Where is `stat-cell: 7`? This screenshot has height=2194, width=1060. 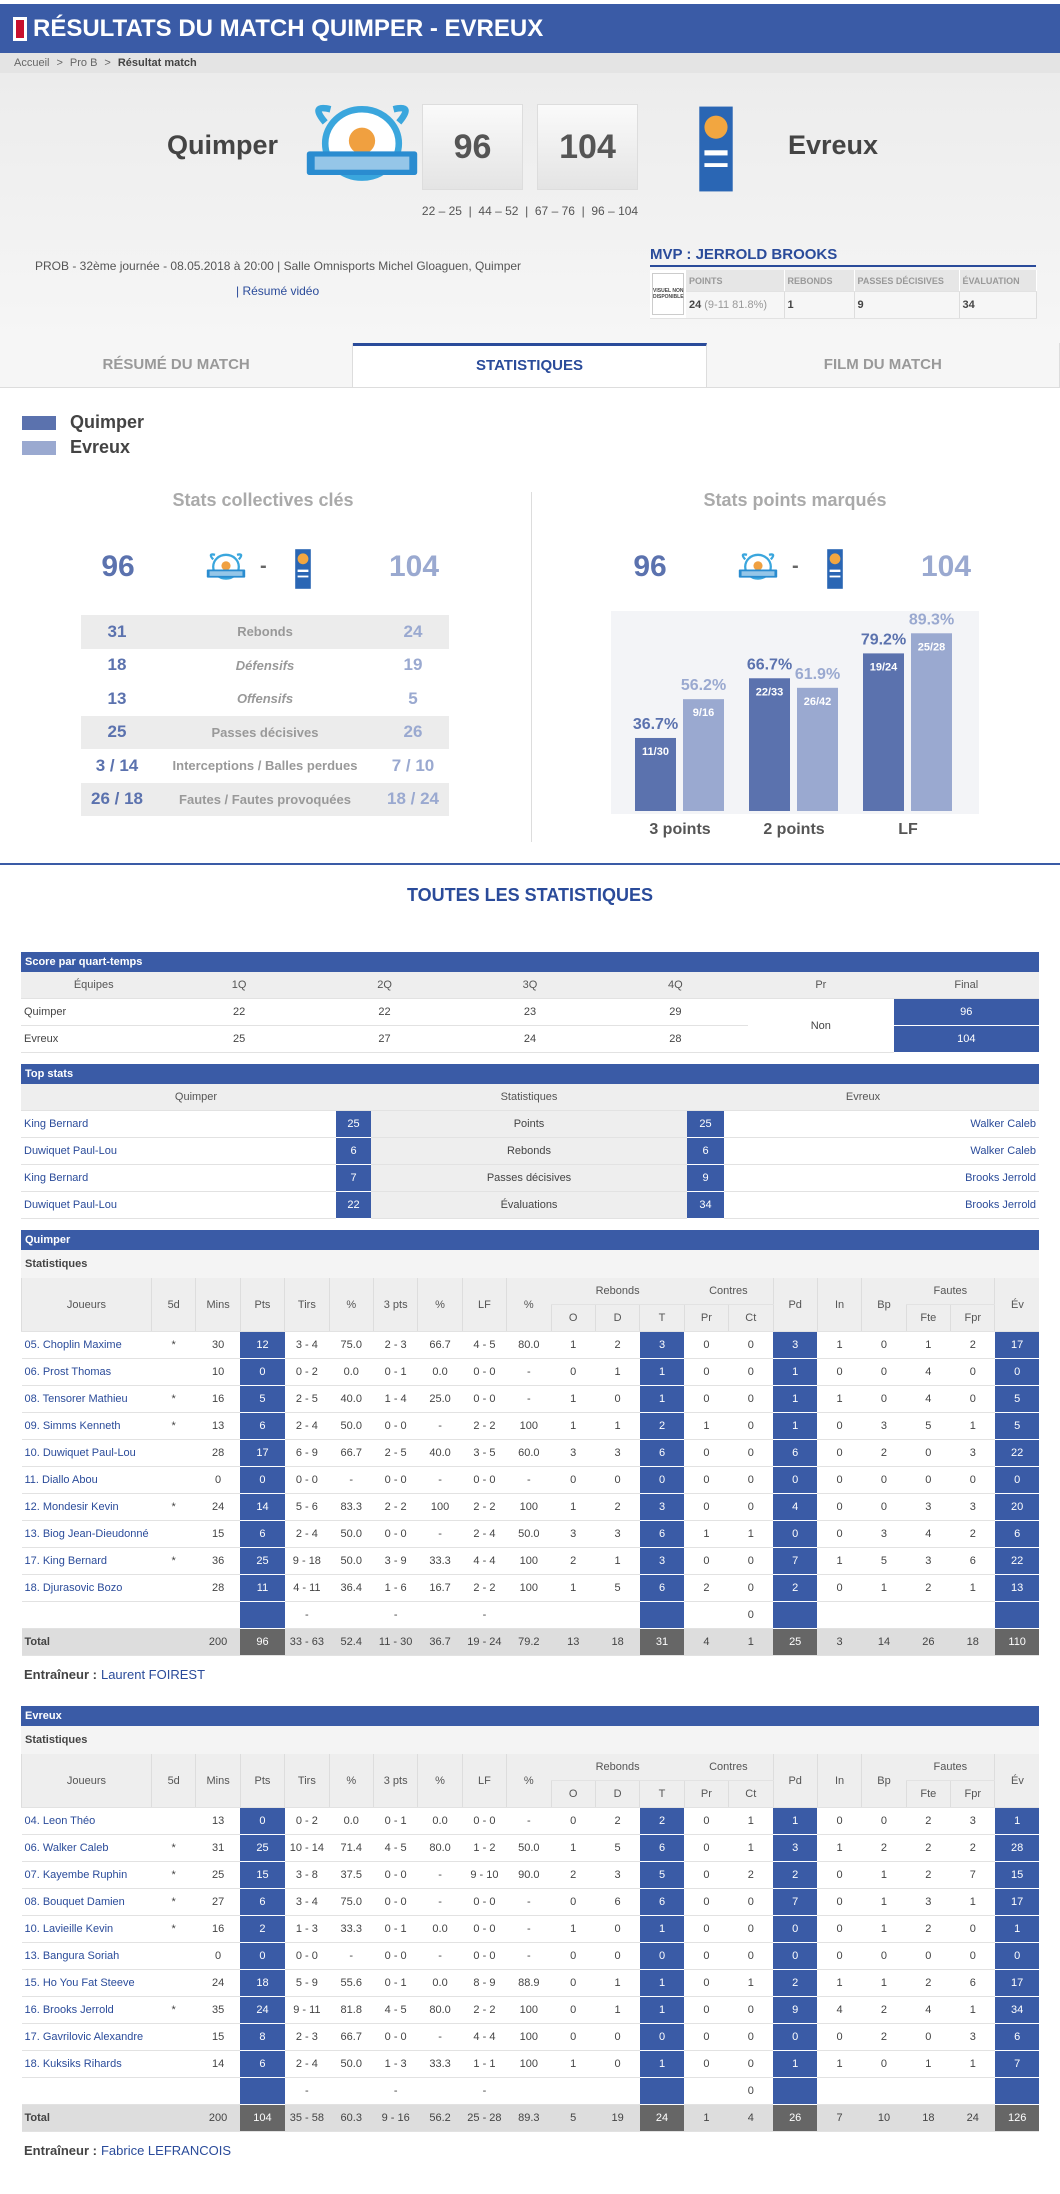 stat-cell: 7 is located at coordinates (795, 1561).